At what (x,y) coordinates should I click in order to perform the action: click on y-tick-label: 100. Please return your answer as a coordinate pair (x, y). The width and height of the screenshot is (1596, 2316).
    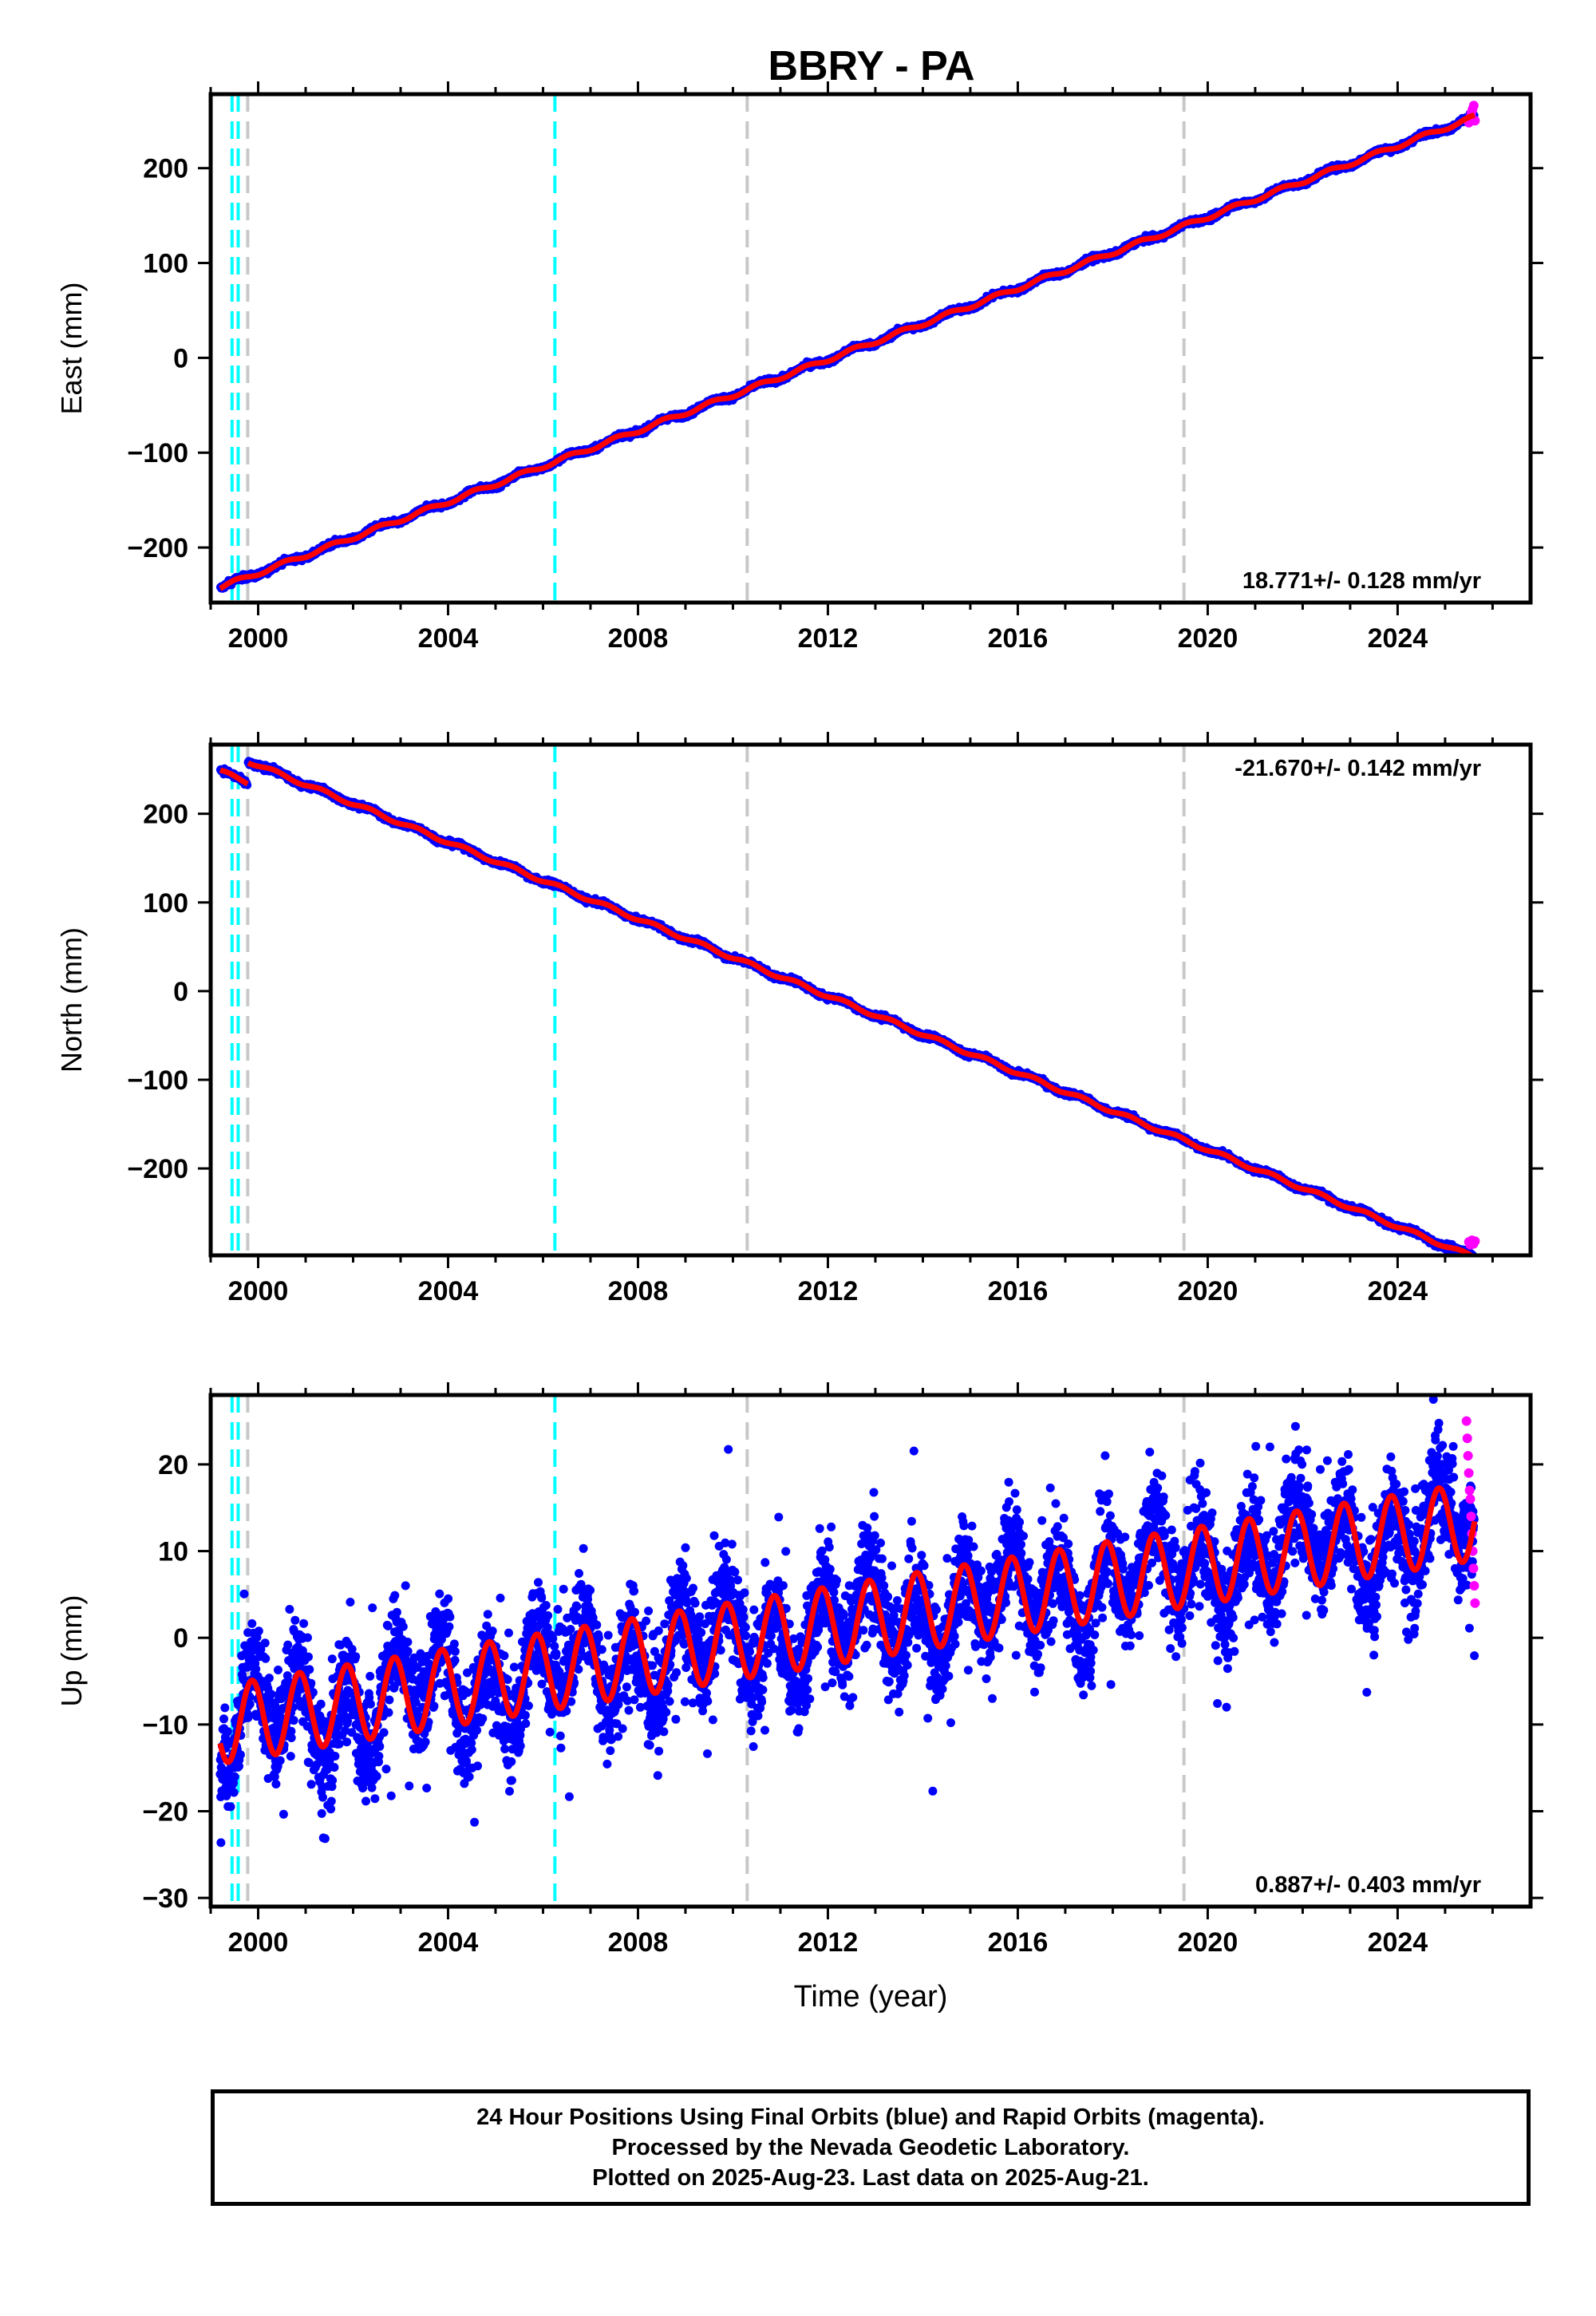
    Looking at the image, I should click on (165, 264).